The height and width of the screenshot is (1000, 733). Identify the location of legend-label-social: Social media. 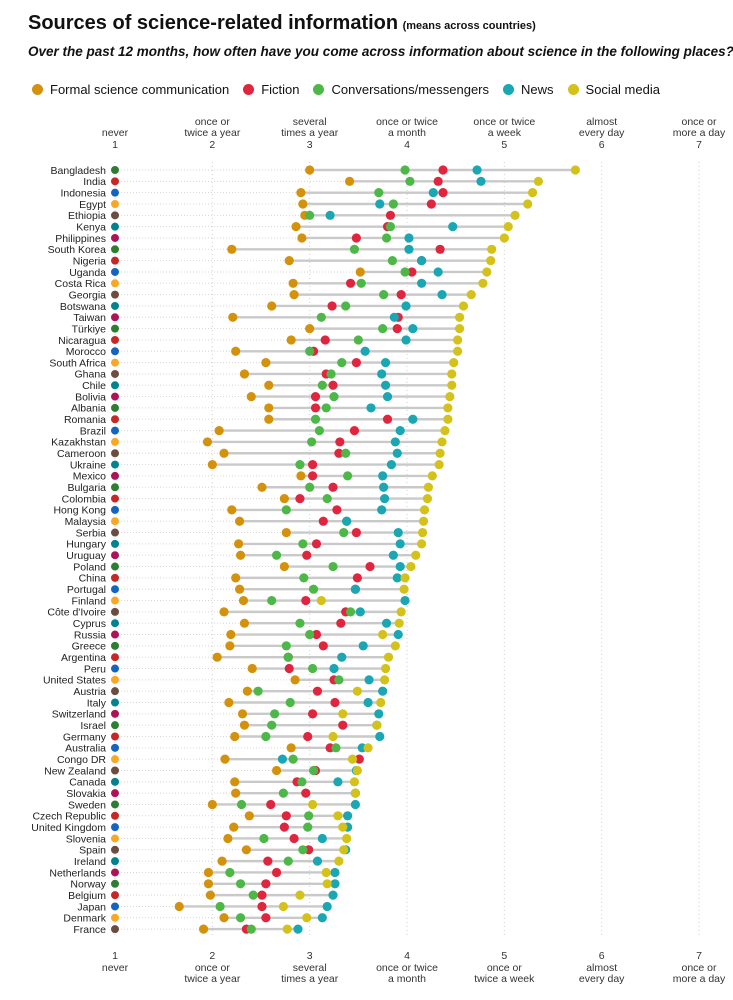
(622, 89).